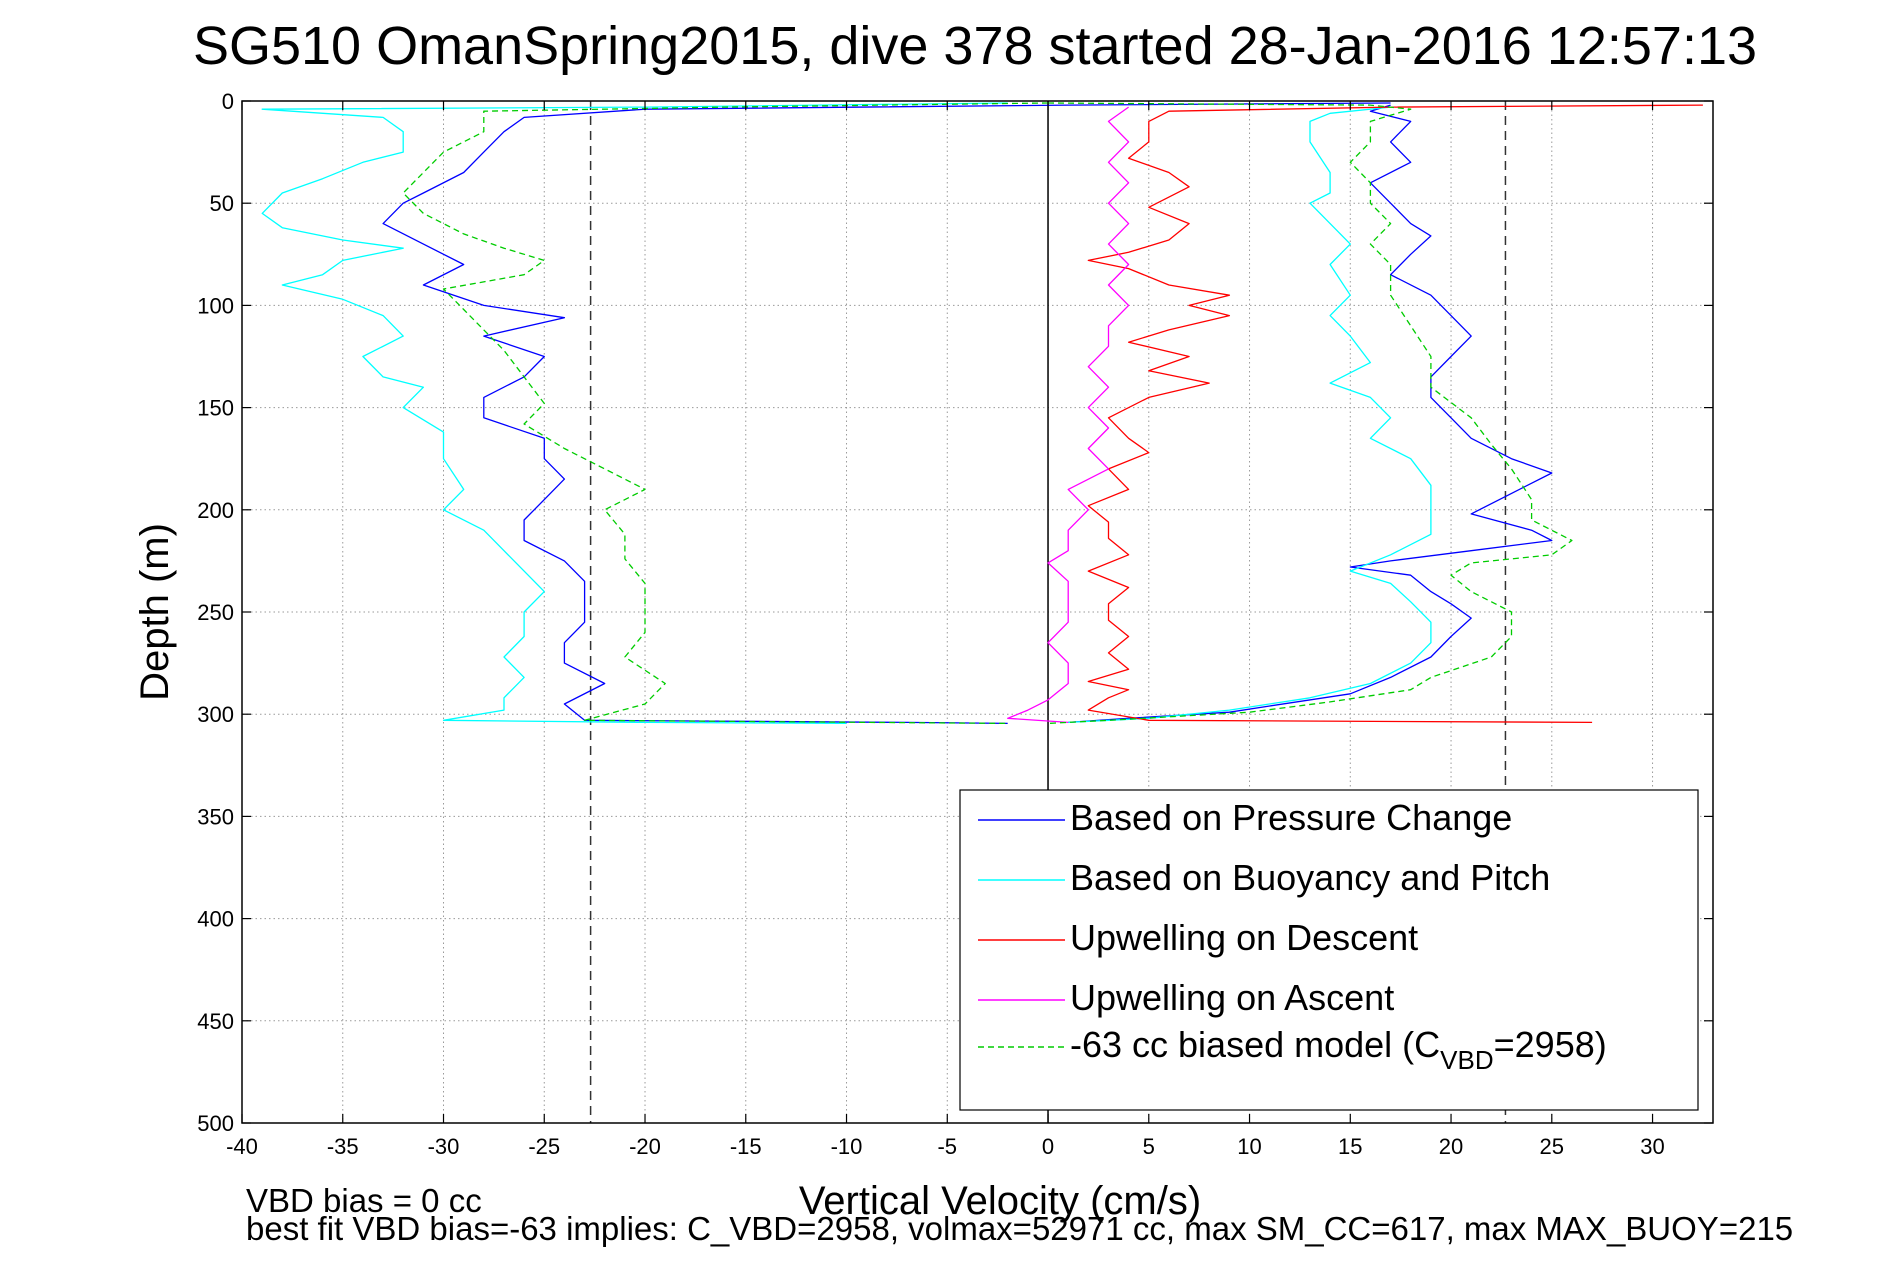 The image size is (1891, 1262). Describe the element at coordinates (847, 1146) in the screenshot. I see `x-tick-label: -10` at that location.